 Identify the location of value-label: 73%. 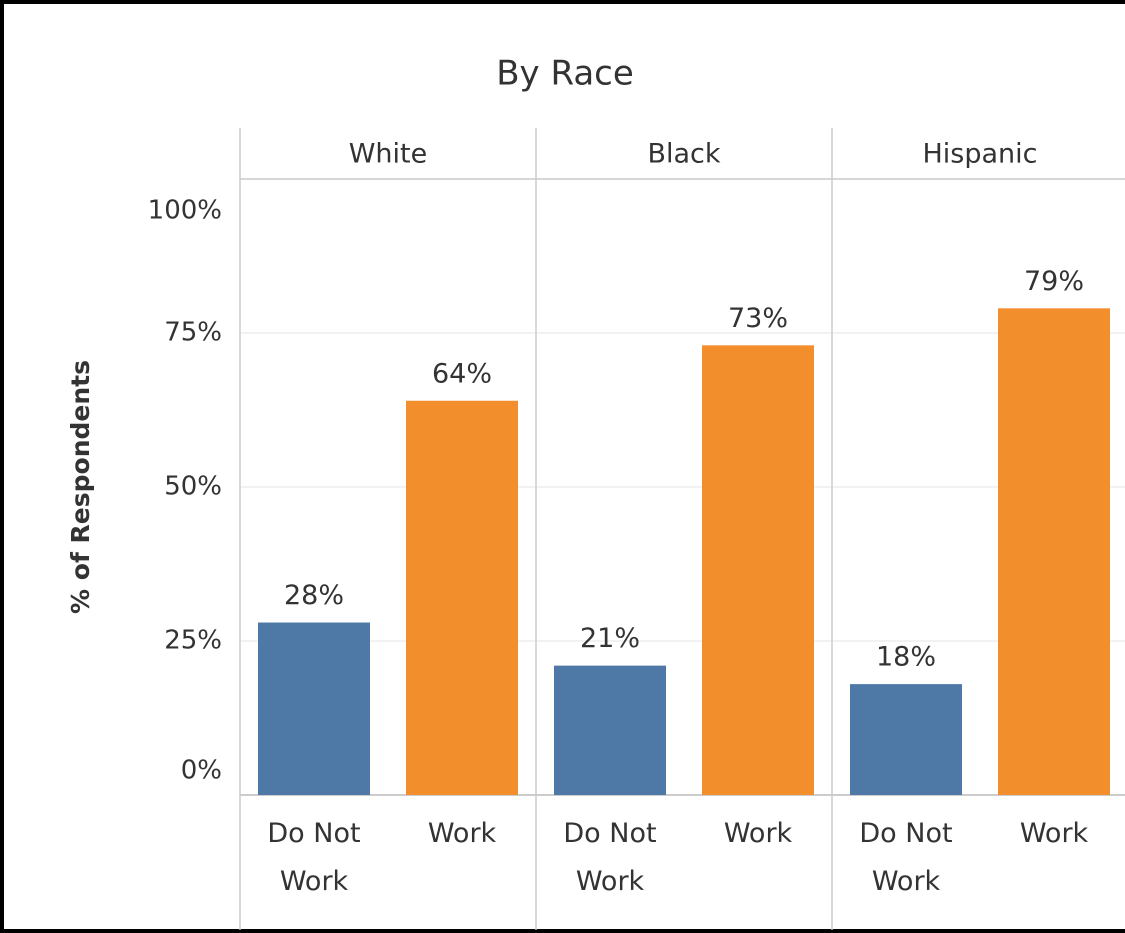
(758, 318).